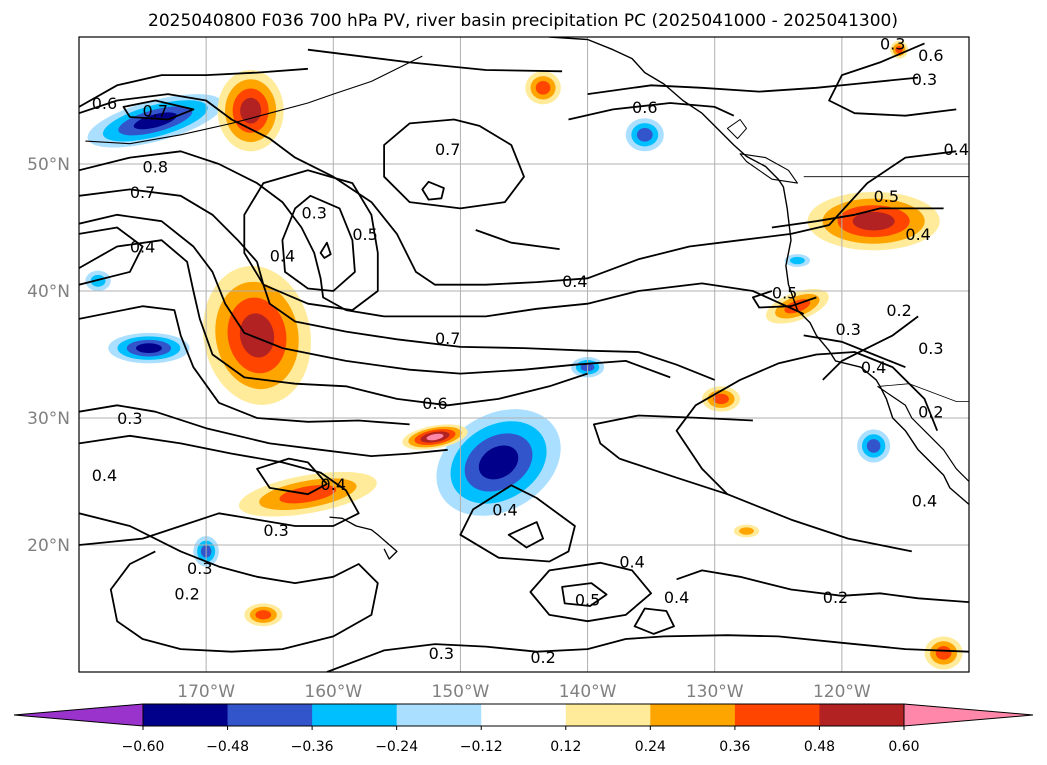 This screenshot has width=1047, height=765. What do you see at coordinates (396, 747) in the screenshot?
I see `colorbar-tick-label: −0.24` at bounding box center [396, 747].